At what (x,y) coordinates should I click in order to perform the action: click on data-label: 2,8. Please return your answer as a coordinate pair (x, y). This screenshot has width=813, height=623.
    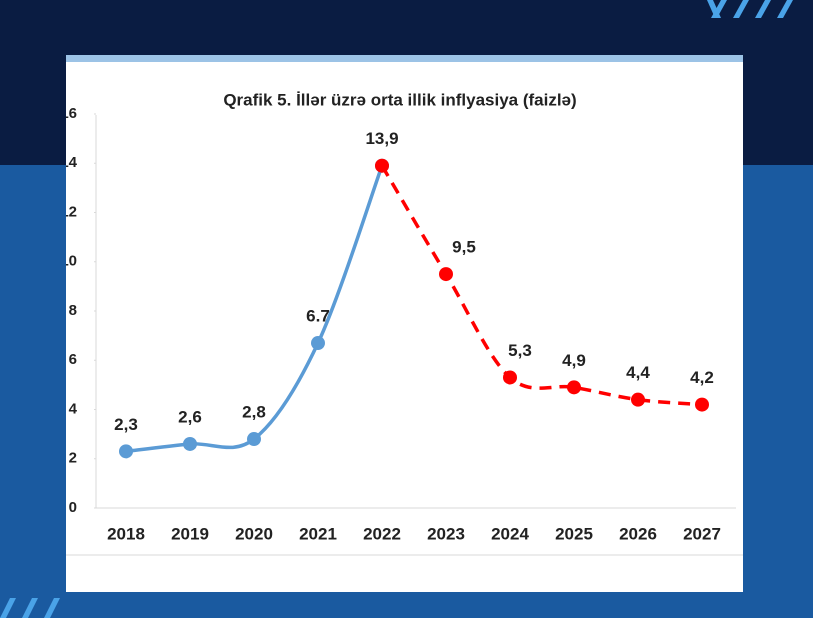
    Looking at the image, I should click on (254, 412).